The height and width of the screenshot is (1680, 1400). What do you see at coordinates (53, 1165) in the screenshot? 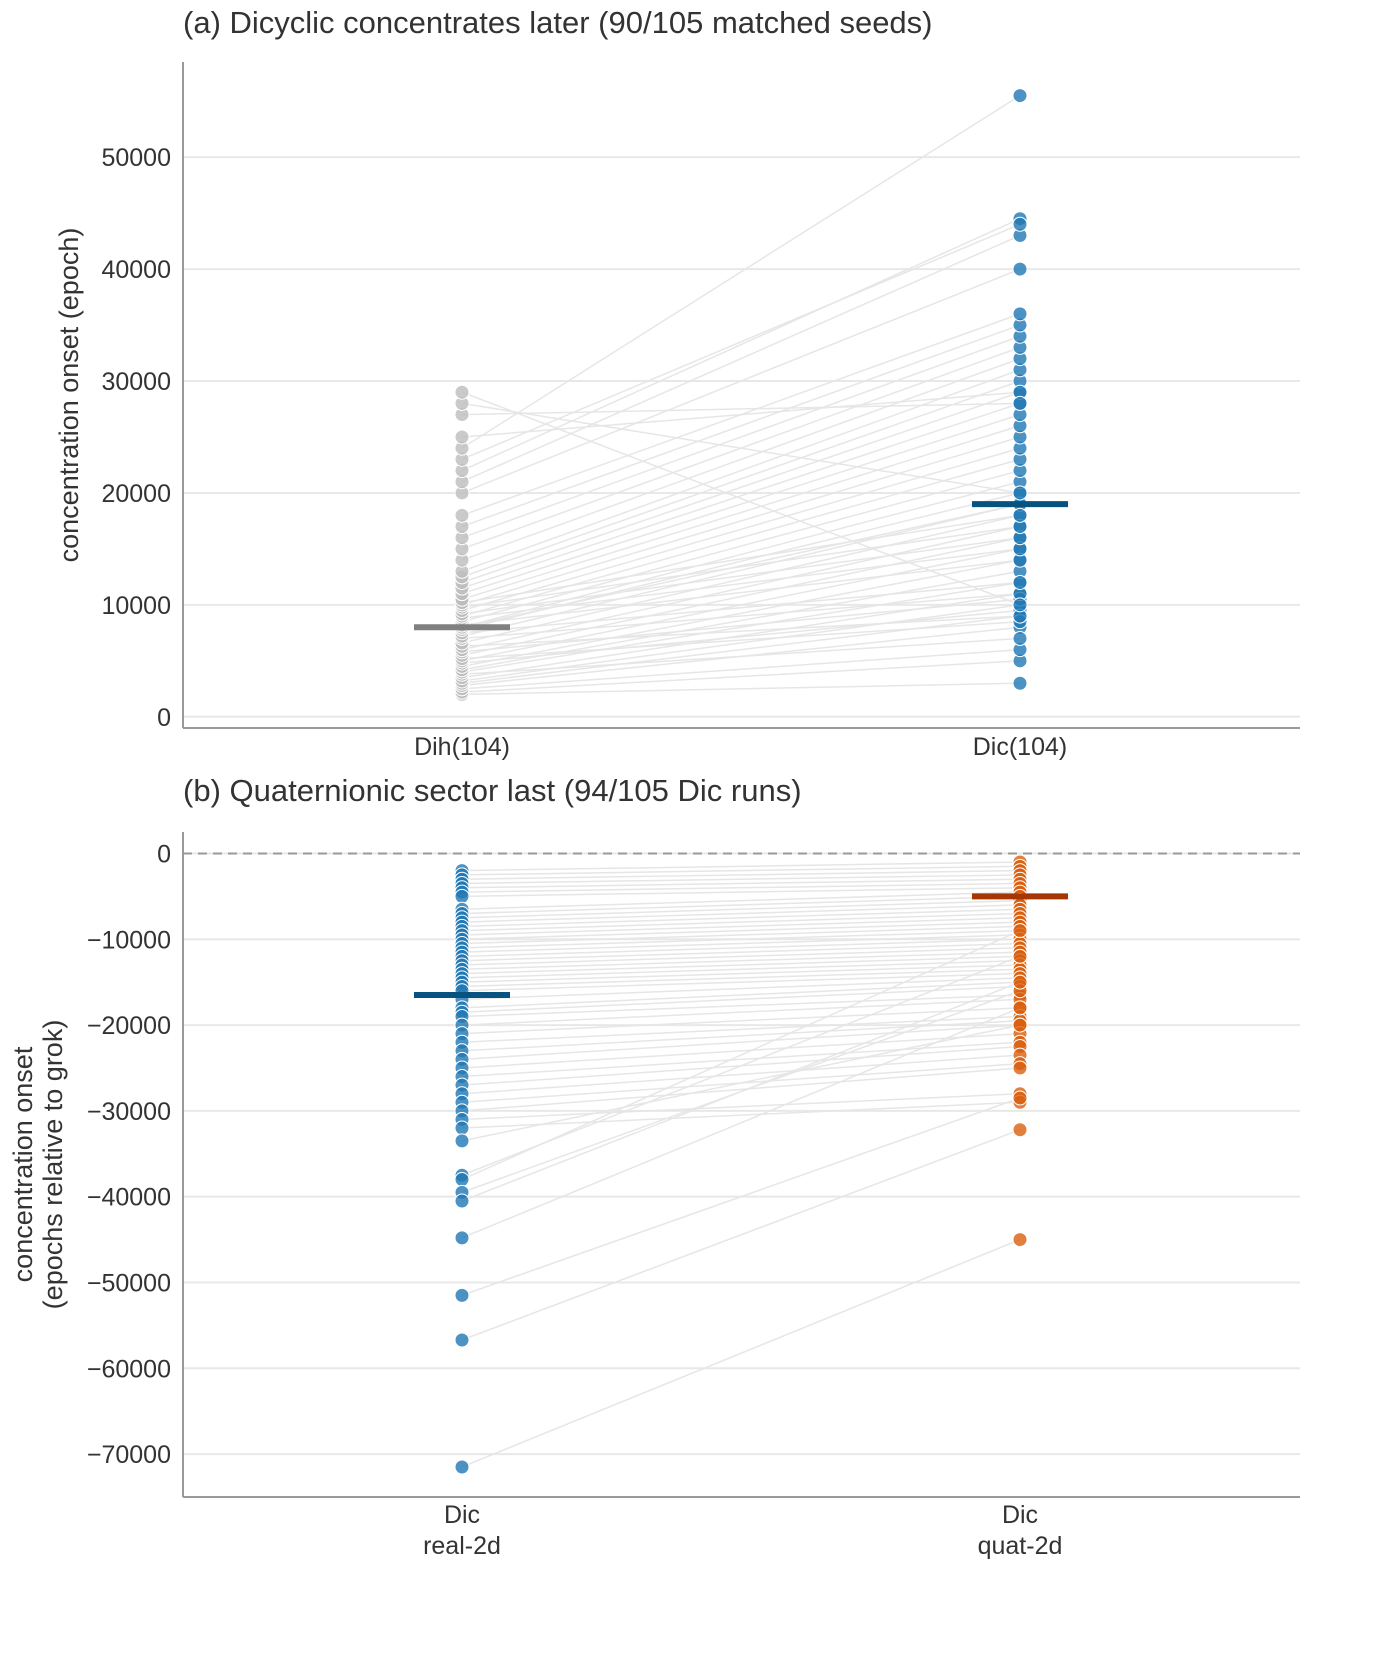
I see `y-axis-label-line: (epochs relative to grok)` at bounding box center [53, 1165].